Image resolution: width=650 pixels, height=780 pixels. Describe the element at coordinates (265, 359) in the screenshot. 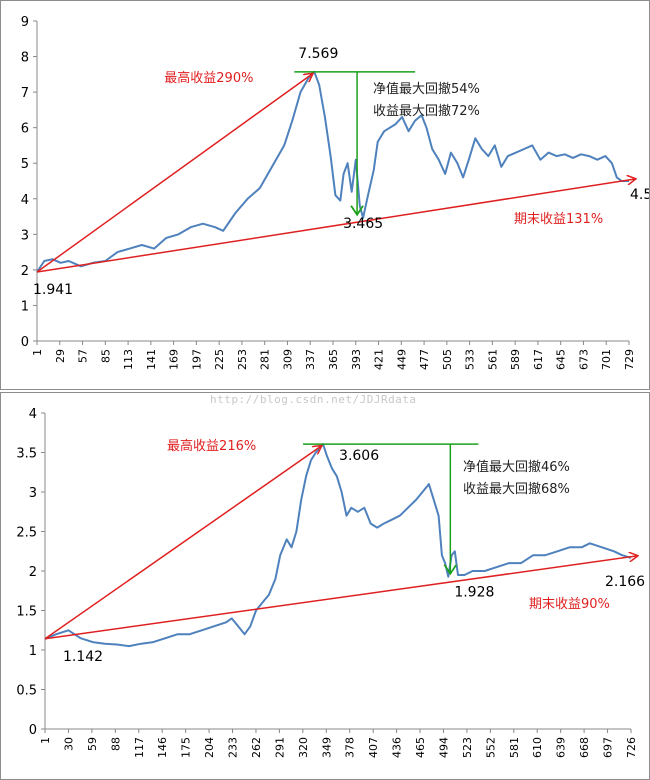

I see `top-x-tick-label: 281` at that location.